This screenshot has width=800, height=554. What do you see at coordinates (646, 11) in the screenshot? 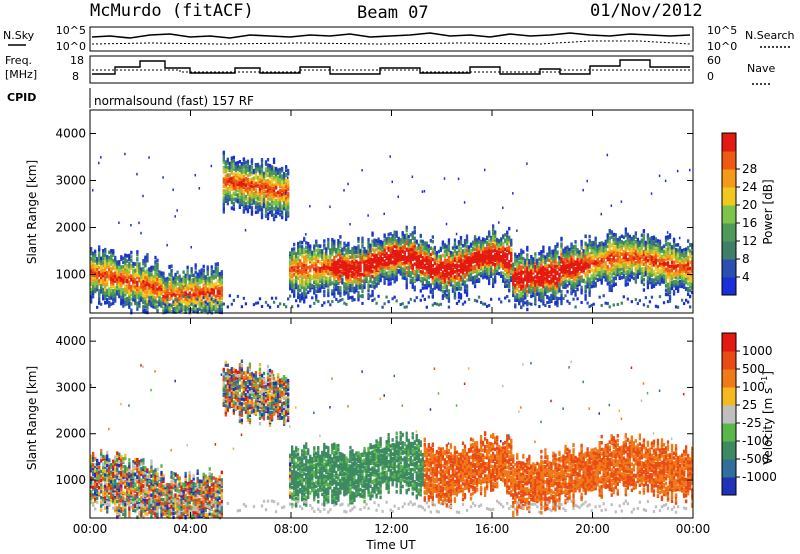
I see `date-title: 01/Nov/2012` at bounding box center [646, 11].